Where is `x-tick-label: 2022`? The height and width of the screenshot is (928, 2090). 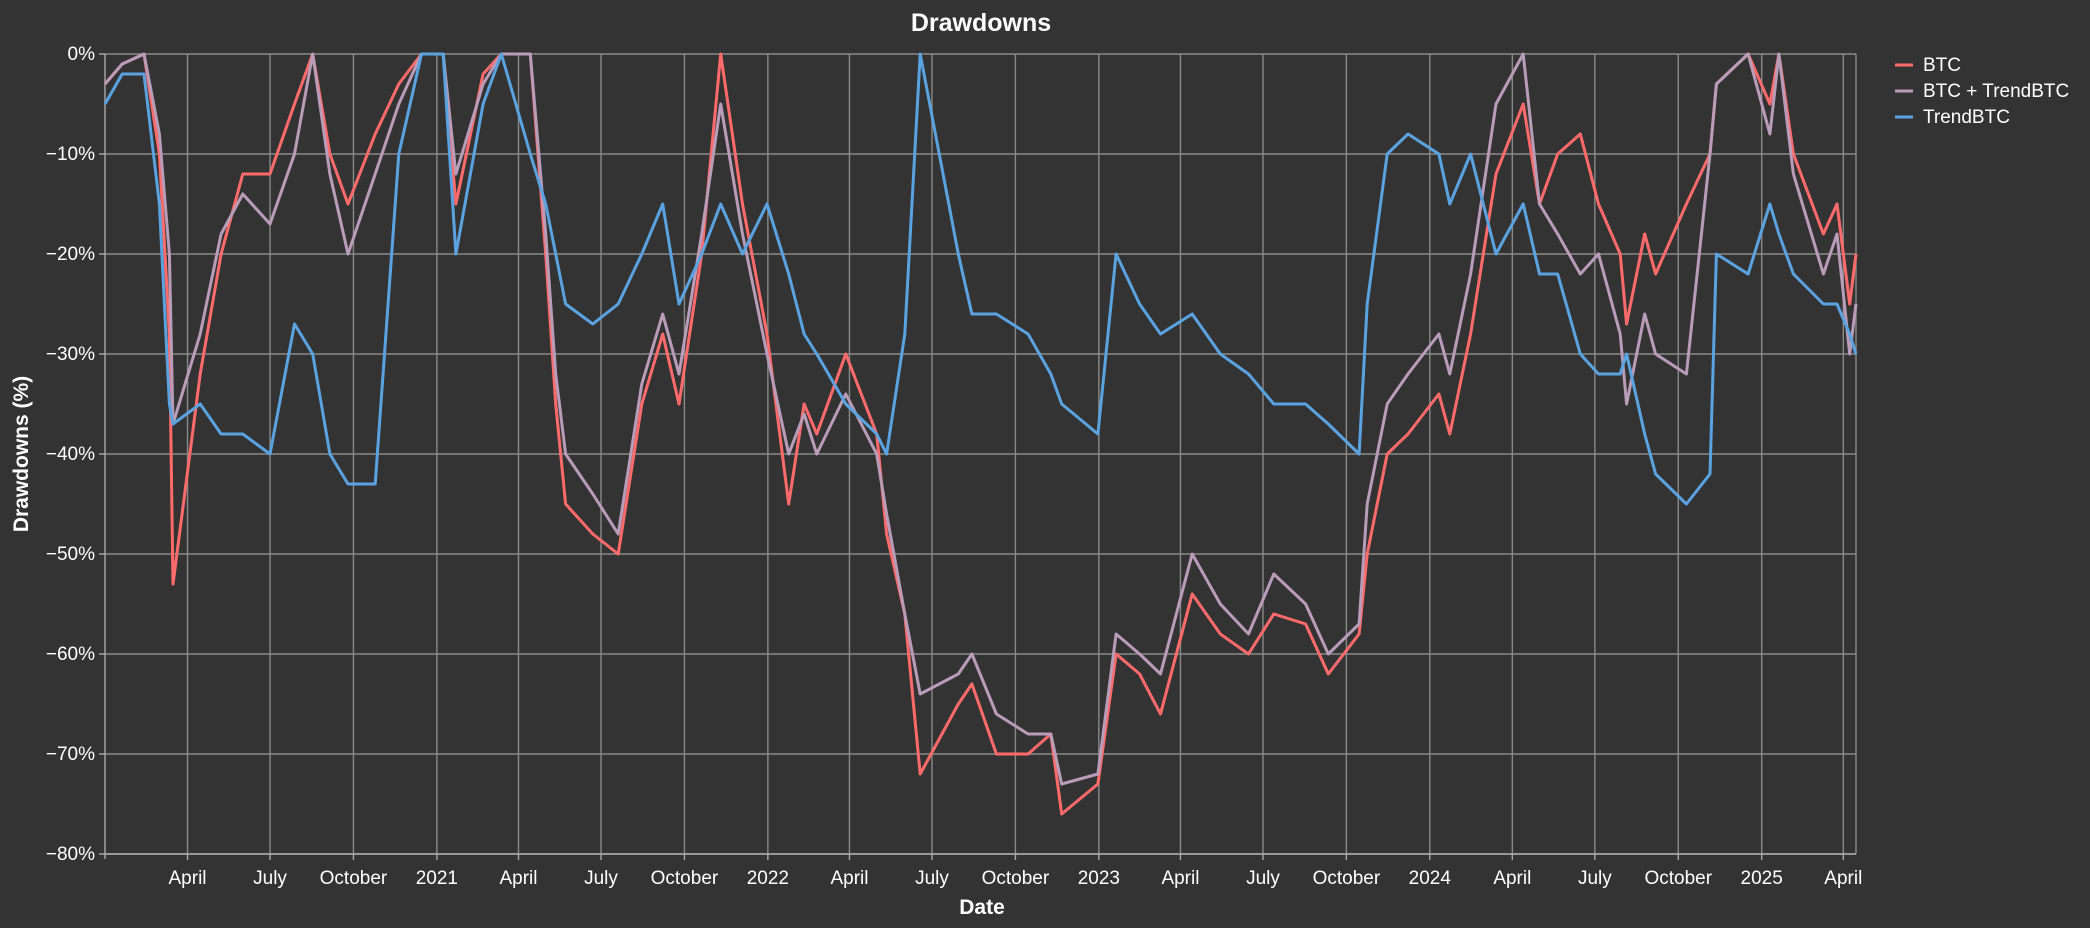 x-tick-label: 2022 is located at coordinates (768, 878).